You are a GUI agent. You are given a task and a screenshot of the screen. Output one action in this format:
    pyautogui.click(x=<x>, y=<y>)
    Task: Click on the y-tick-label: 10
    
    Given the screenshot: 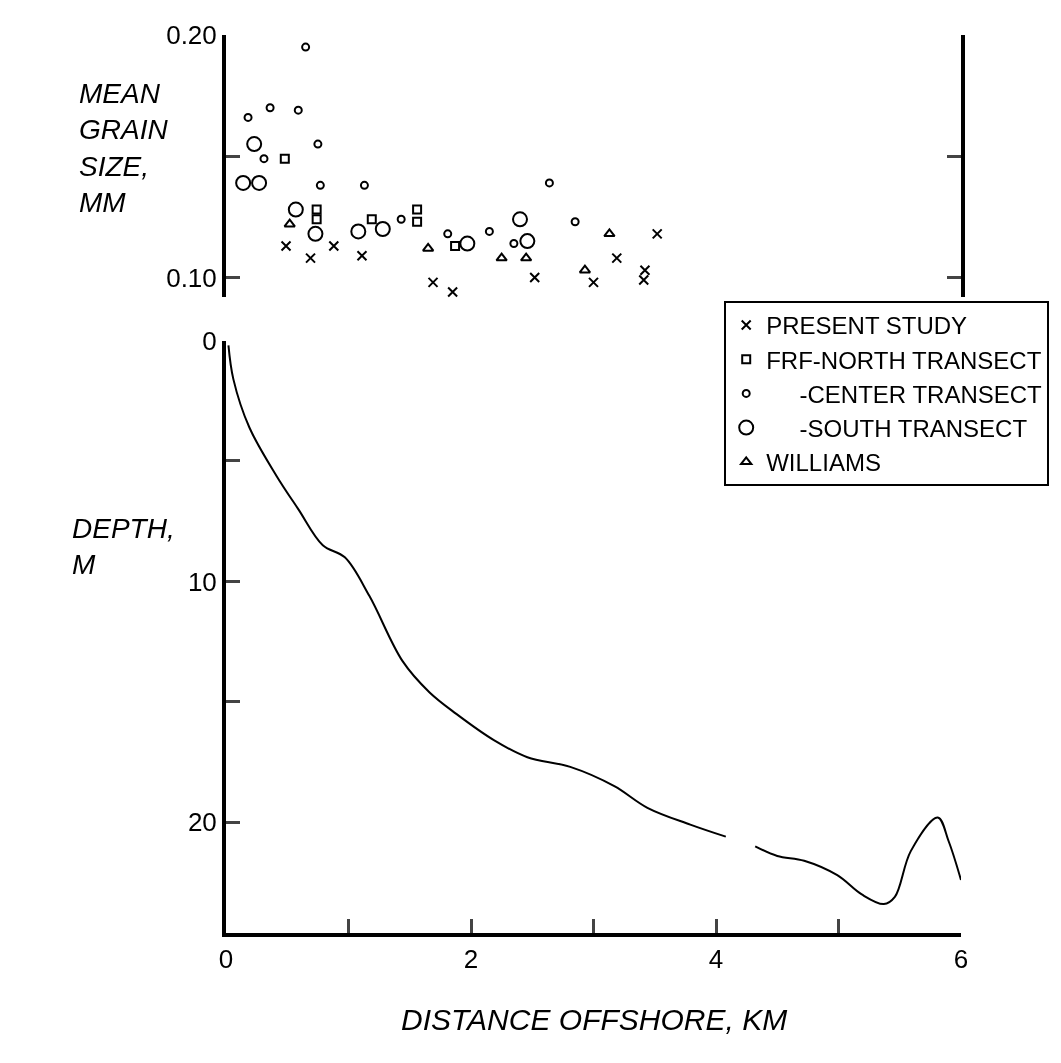 What is the action you would take?
    pyautogui.click(x=202, y=581)
    